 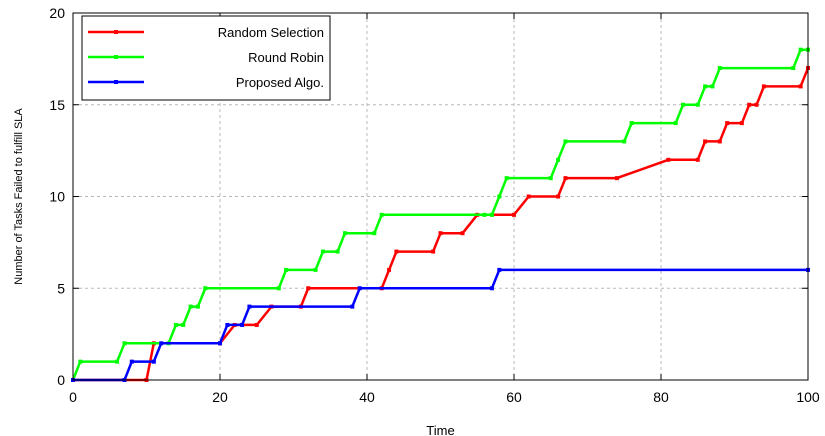 I want to click on legend-label-proposed-algo: Proposed Algo., so click(x=280, y=82).